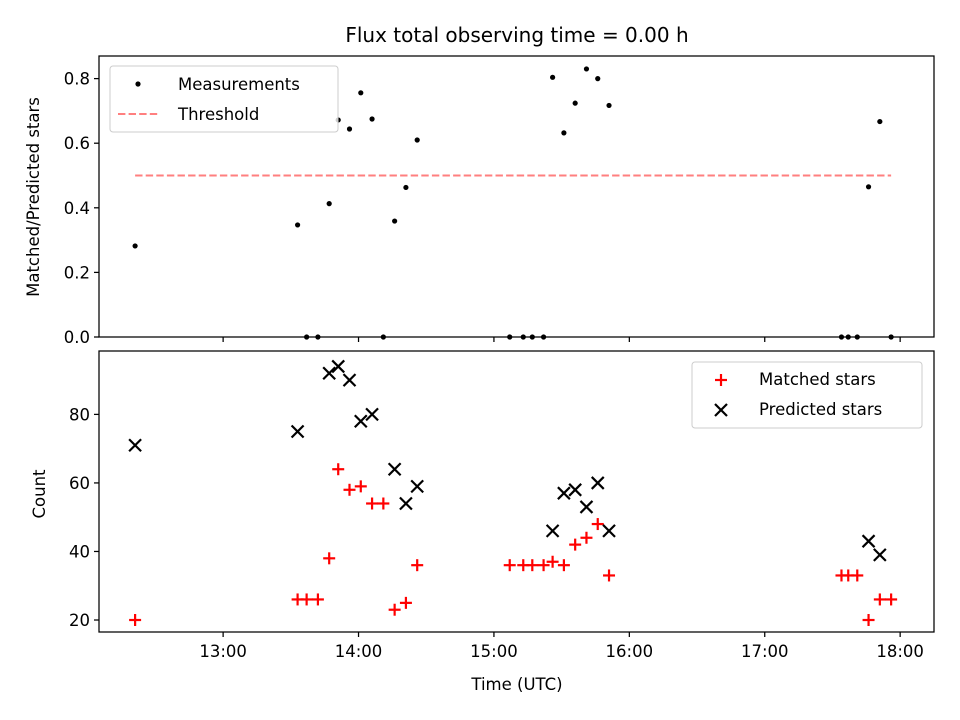 Image resolution: width=960 pixels, height=720 pixels. I want to click on top-x-ticks, so click(561, 339).